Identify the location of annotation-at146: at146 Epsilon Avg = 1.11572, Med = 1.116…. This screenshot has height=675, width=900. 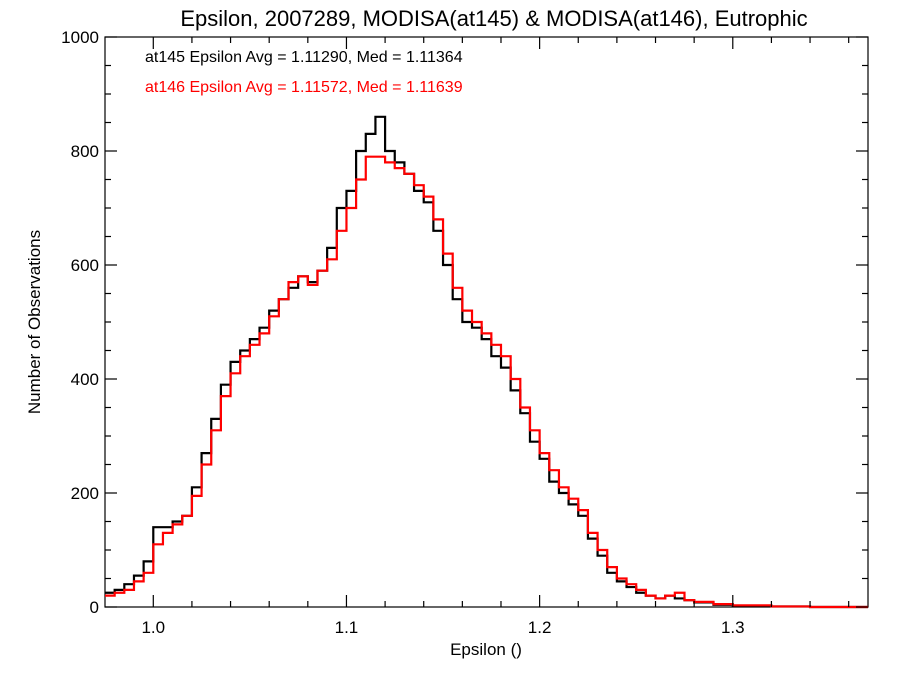
(304, 87).